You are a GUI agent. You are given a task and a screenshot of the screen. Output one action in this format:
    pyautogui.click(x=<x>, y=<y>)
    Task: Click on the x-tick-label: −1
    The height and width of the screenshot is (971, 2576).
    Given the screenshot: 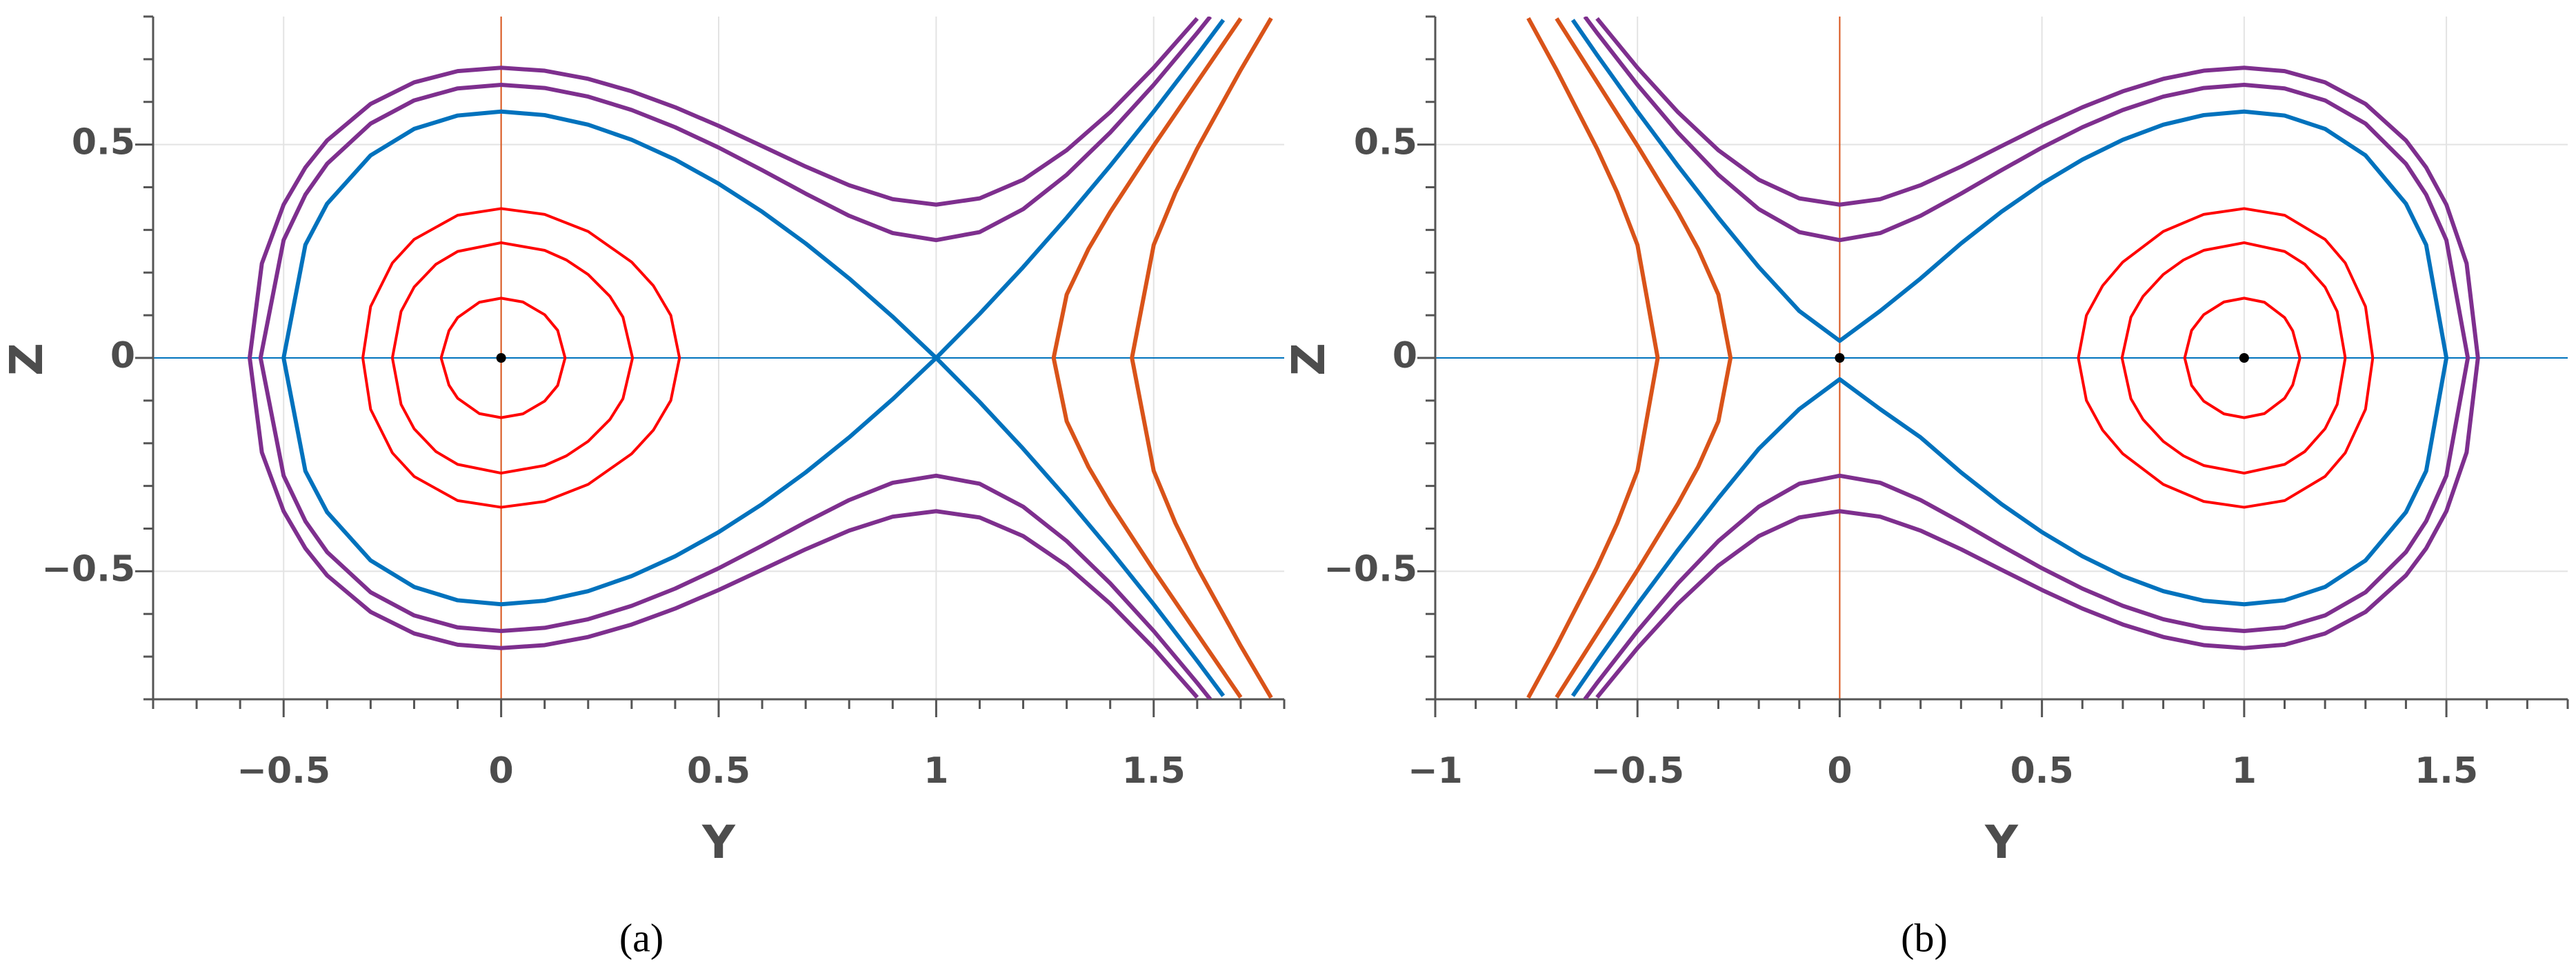 What is the action you would take?
    pyautogui.click(x=1435, y=771)
    